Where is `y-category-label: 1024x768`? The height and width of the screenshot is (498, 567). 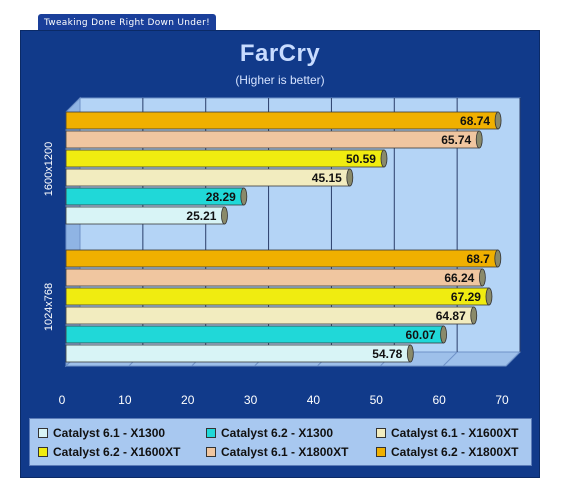 y-category-label: 1024x768 is located at coordinates (49, 307).